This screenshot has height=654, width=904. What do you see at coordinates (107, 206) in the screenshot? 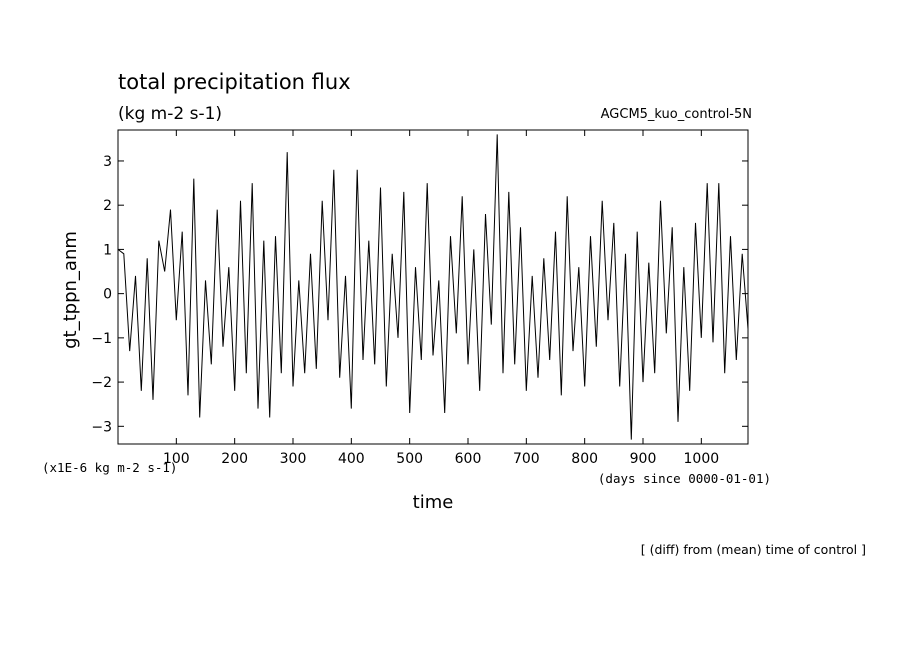
I see `y-tick-label: 2` at bounding box center [107, 206].